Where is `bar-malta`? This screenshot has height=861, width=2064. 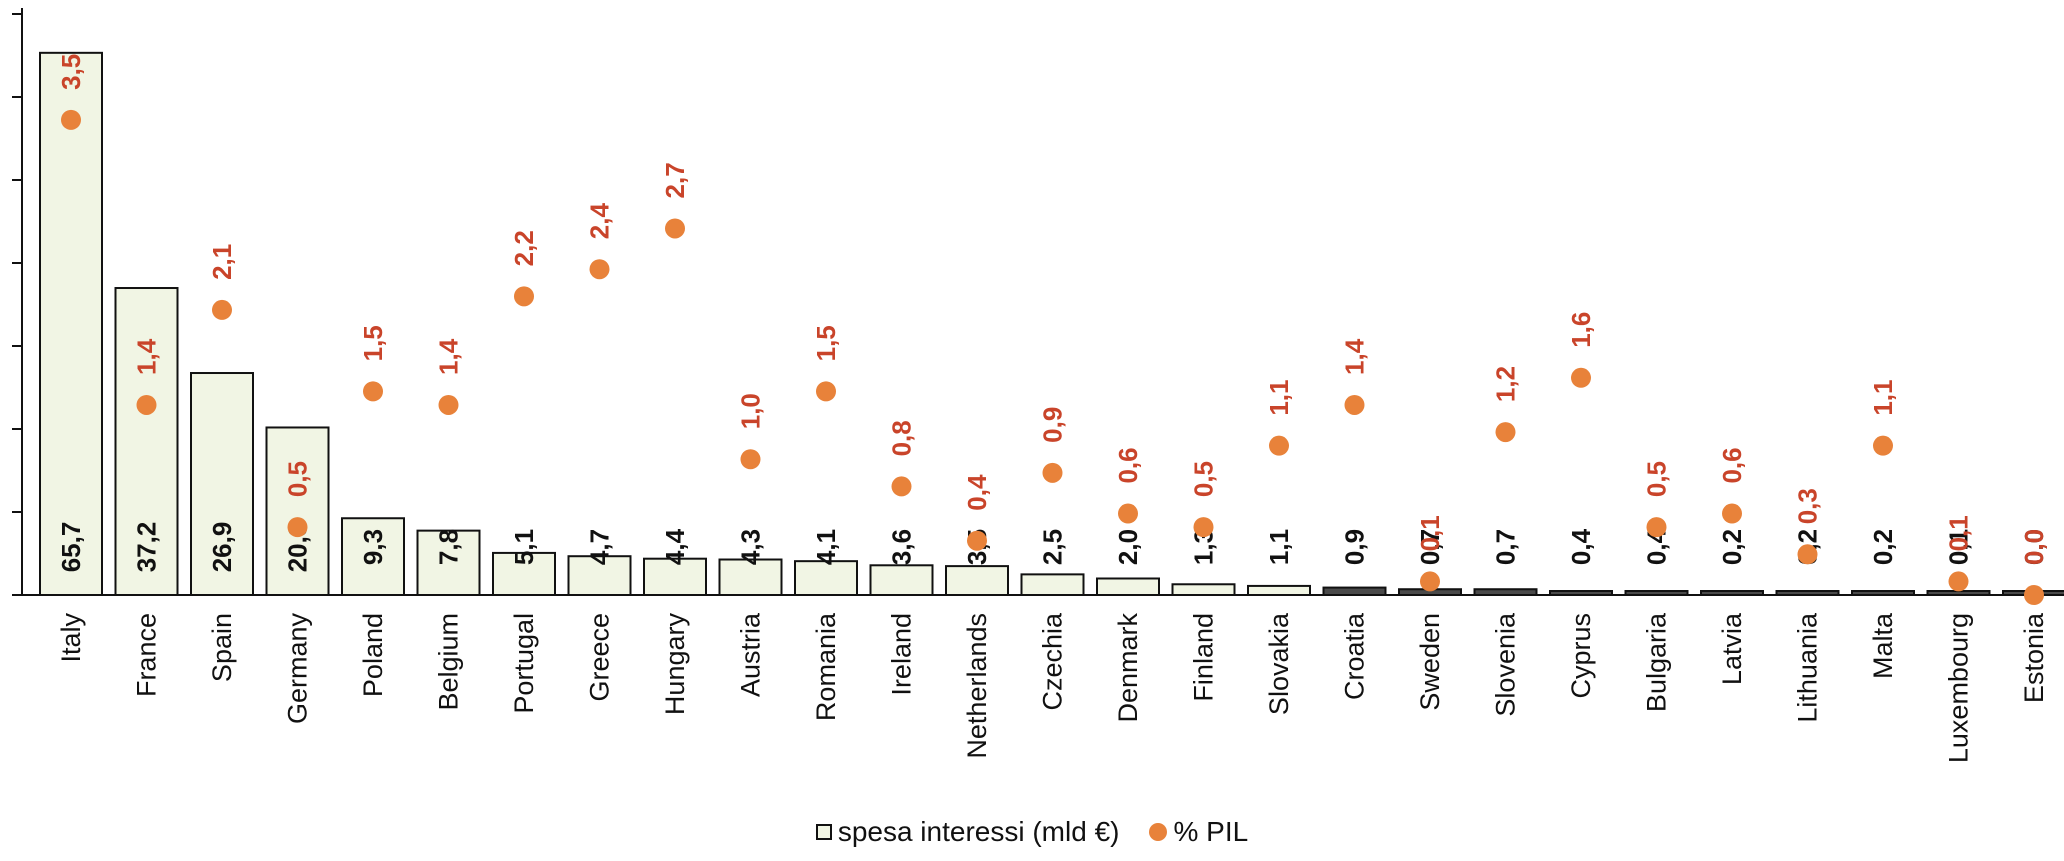
bar-malta is located at coordinates (1883, 593).